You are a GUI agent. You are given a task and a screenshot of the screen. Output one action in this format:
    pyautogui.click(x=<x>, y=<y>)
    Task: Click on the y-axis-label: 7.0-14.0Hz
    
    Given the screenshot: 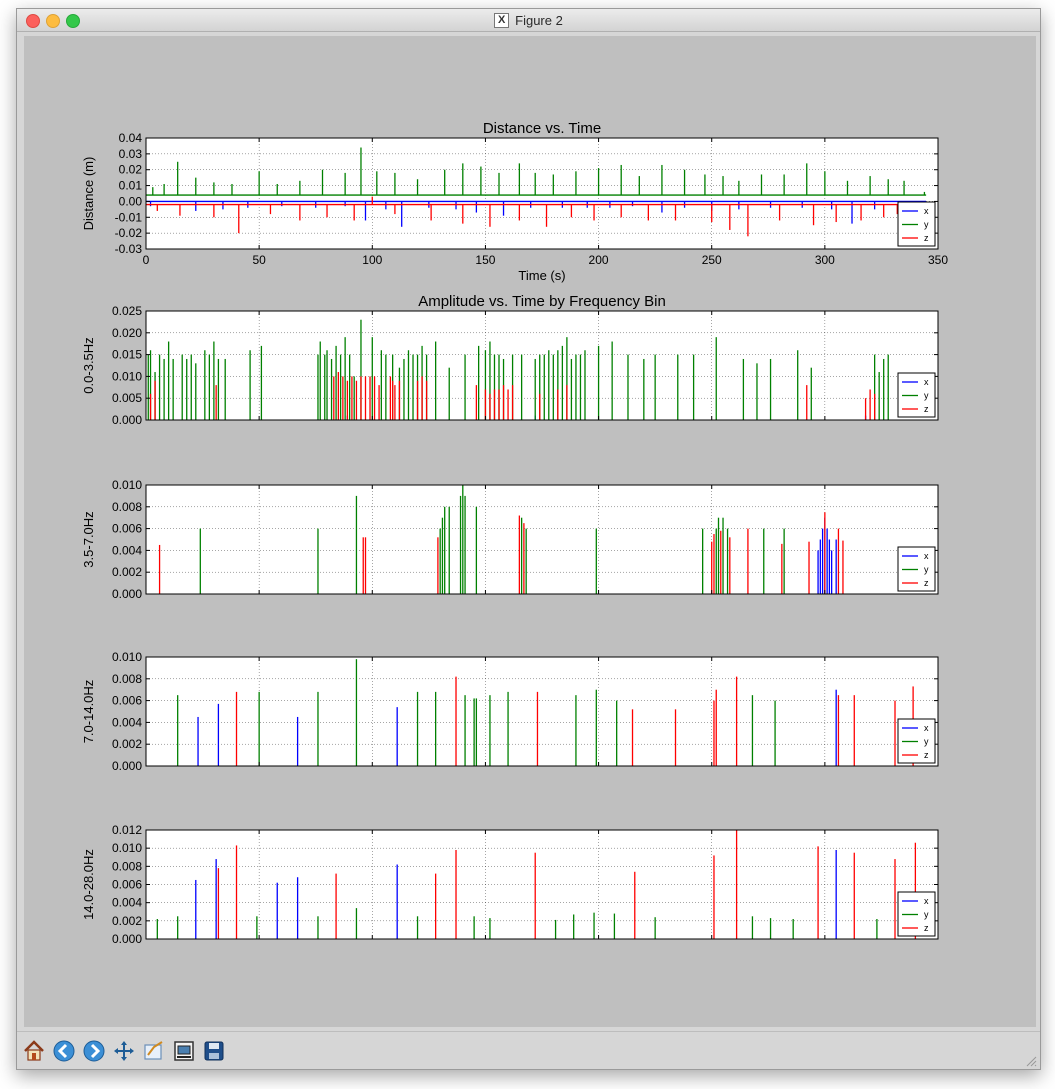 What is the action you would take?
    pyautogui.click(x=88, y=712)
    